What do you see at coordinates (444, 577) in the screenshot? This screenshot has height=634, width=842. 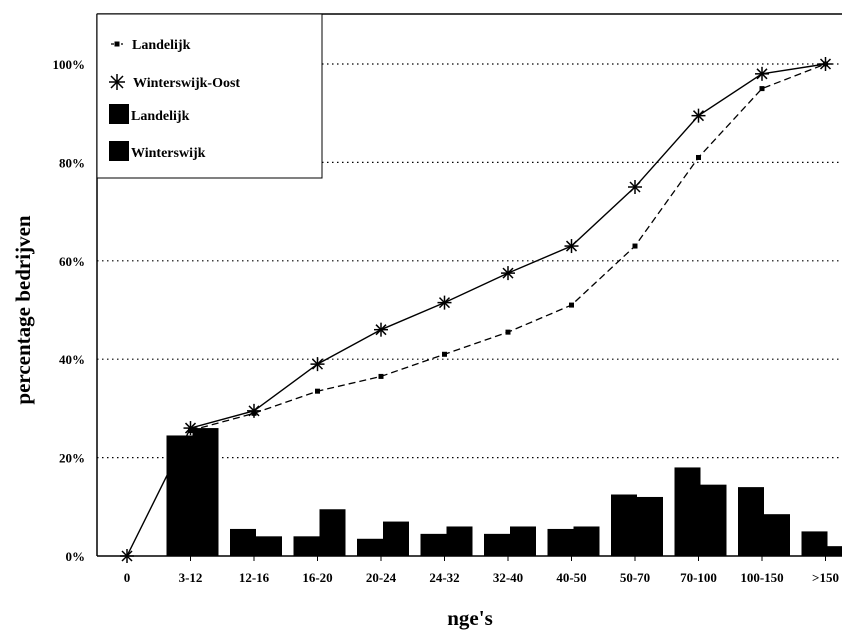 I see `x-tick-label: 24-32` at bounding box center [444, 577].